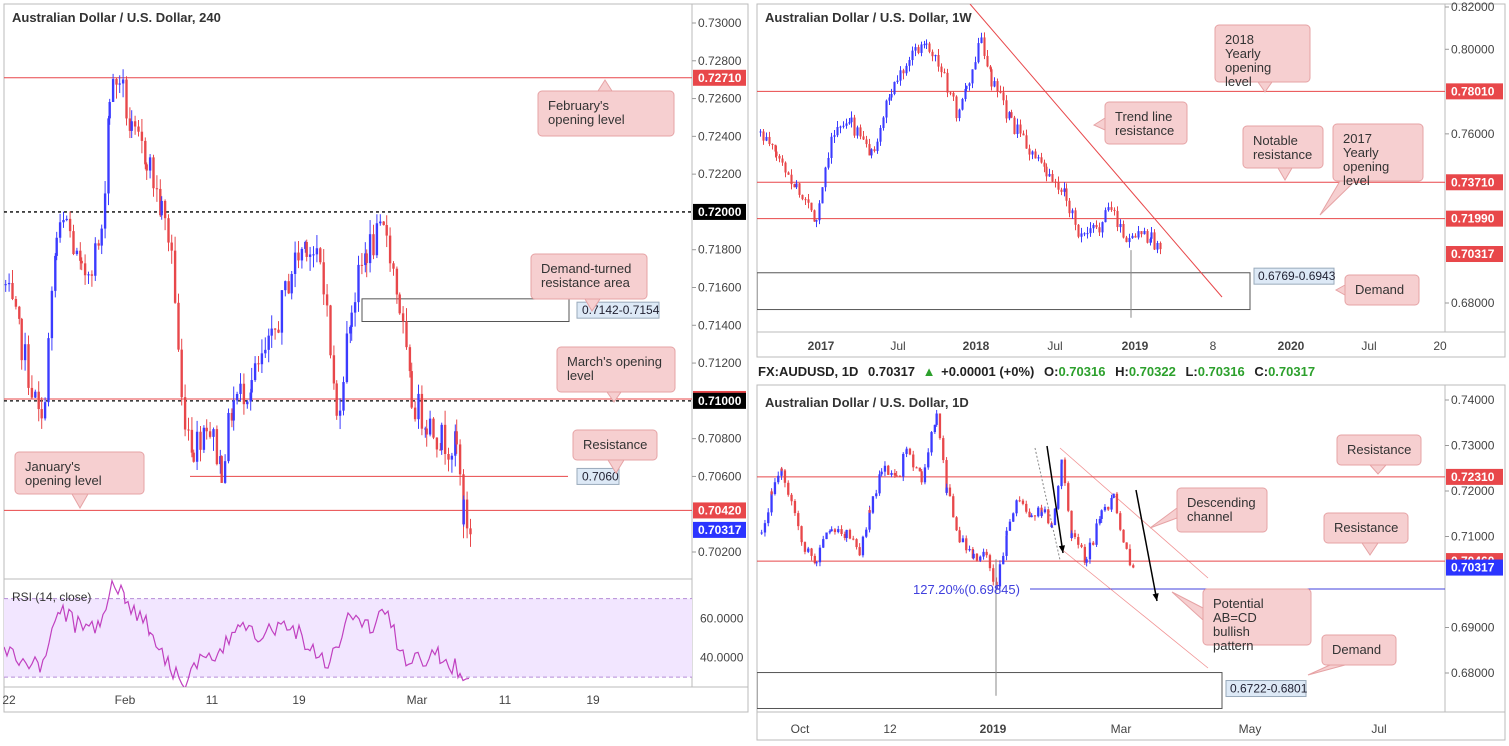  What do you see at coordinates (1055, 499) in the screenshot?
I see `arrow-ab-leg-shaft` at bounding box center [1055, 499].